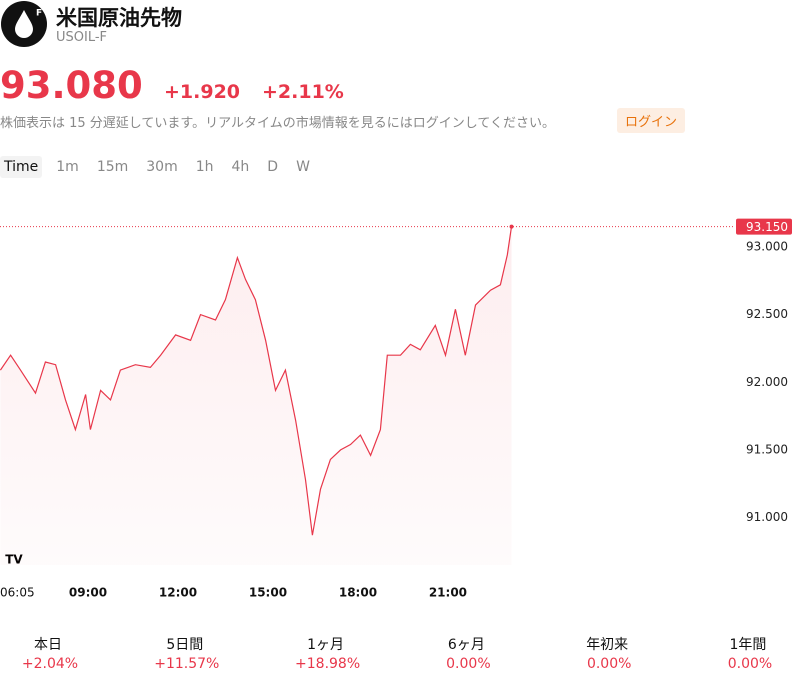 The height and width of the screenshot is (682, 800). I want to click on y-tick-label: 93.000, so click(767, 246).